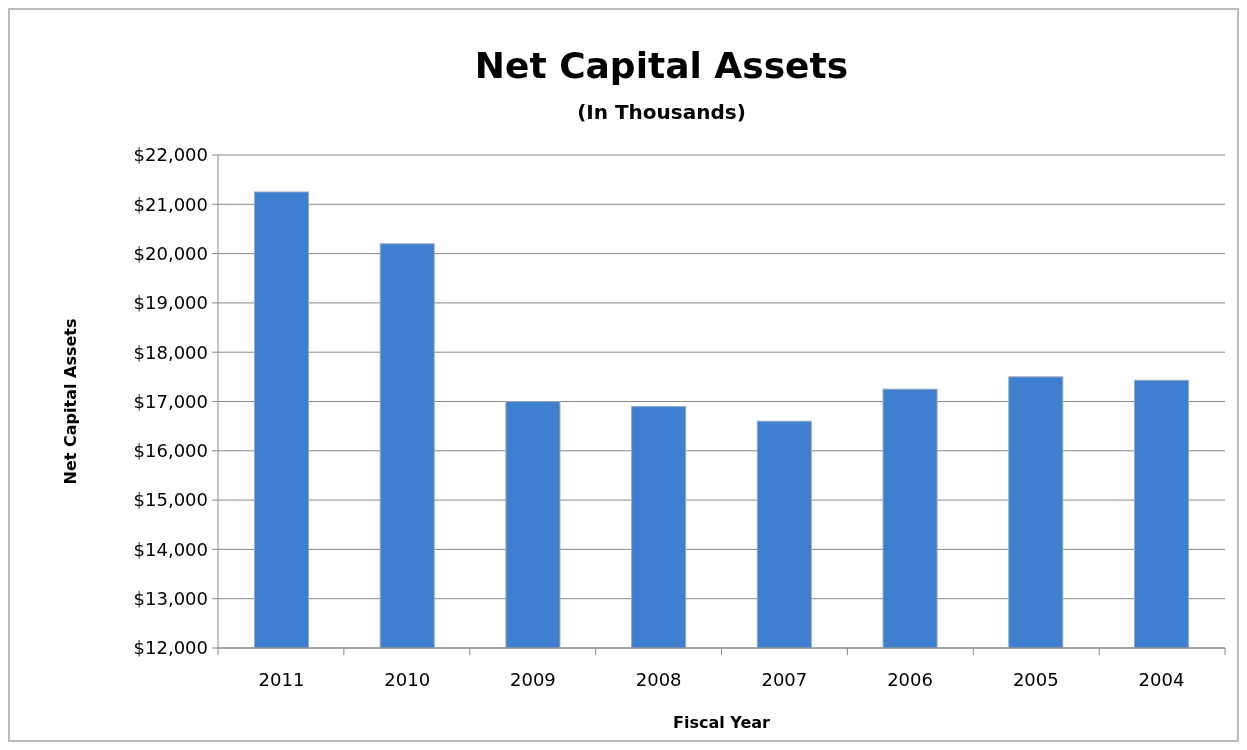 This screenshot has width=1247, height=750. Describe the element at coordinates (70, 401) in the screenshot. I see `y-axis-title: Net Capital Assets` at that location.